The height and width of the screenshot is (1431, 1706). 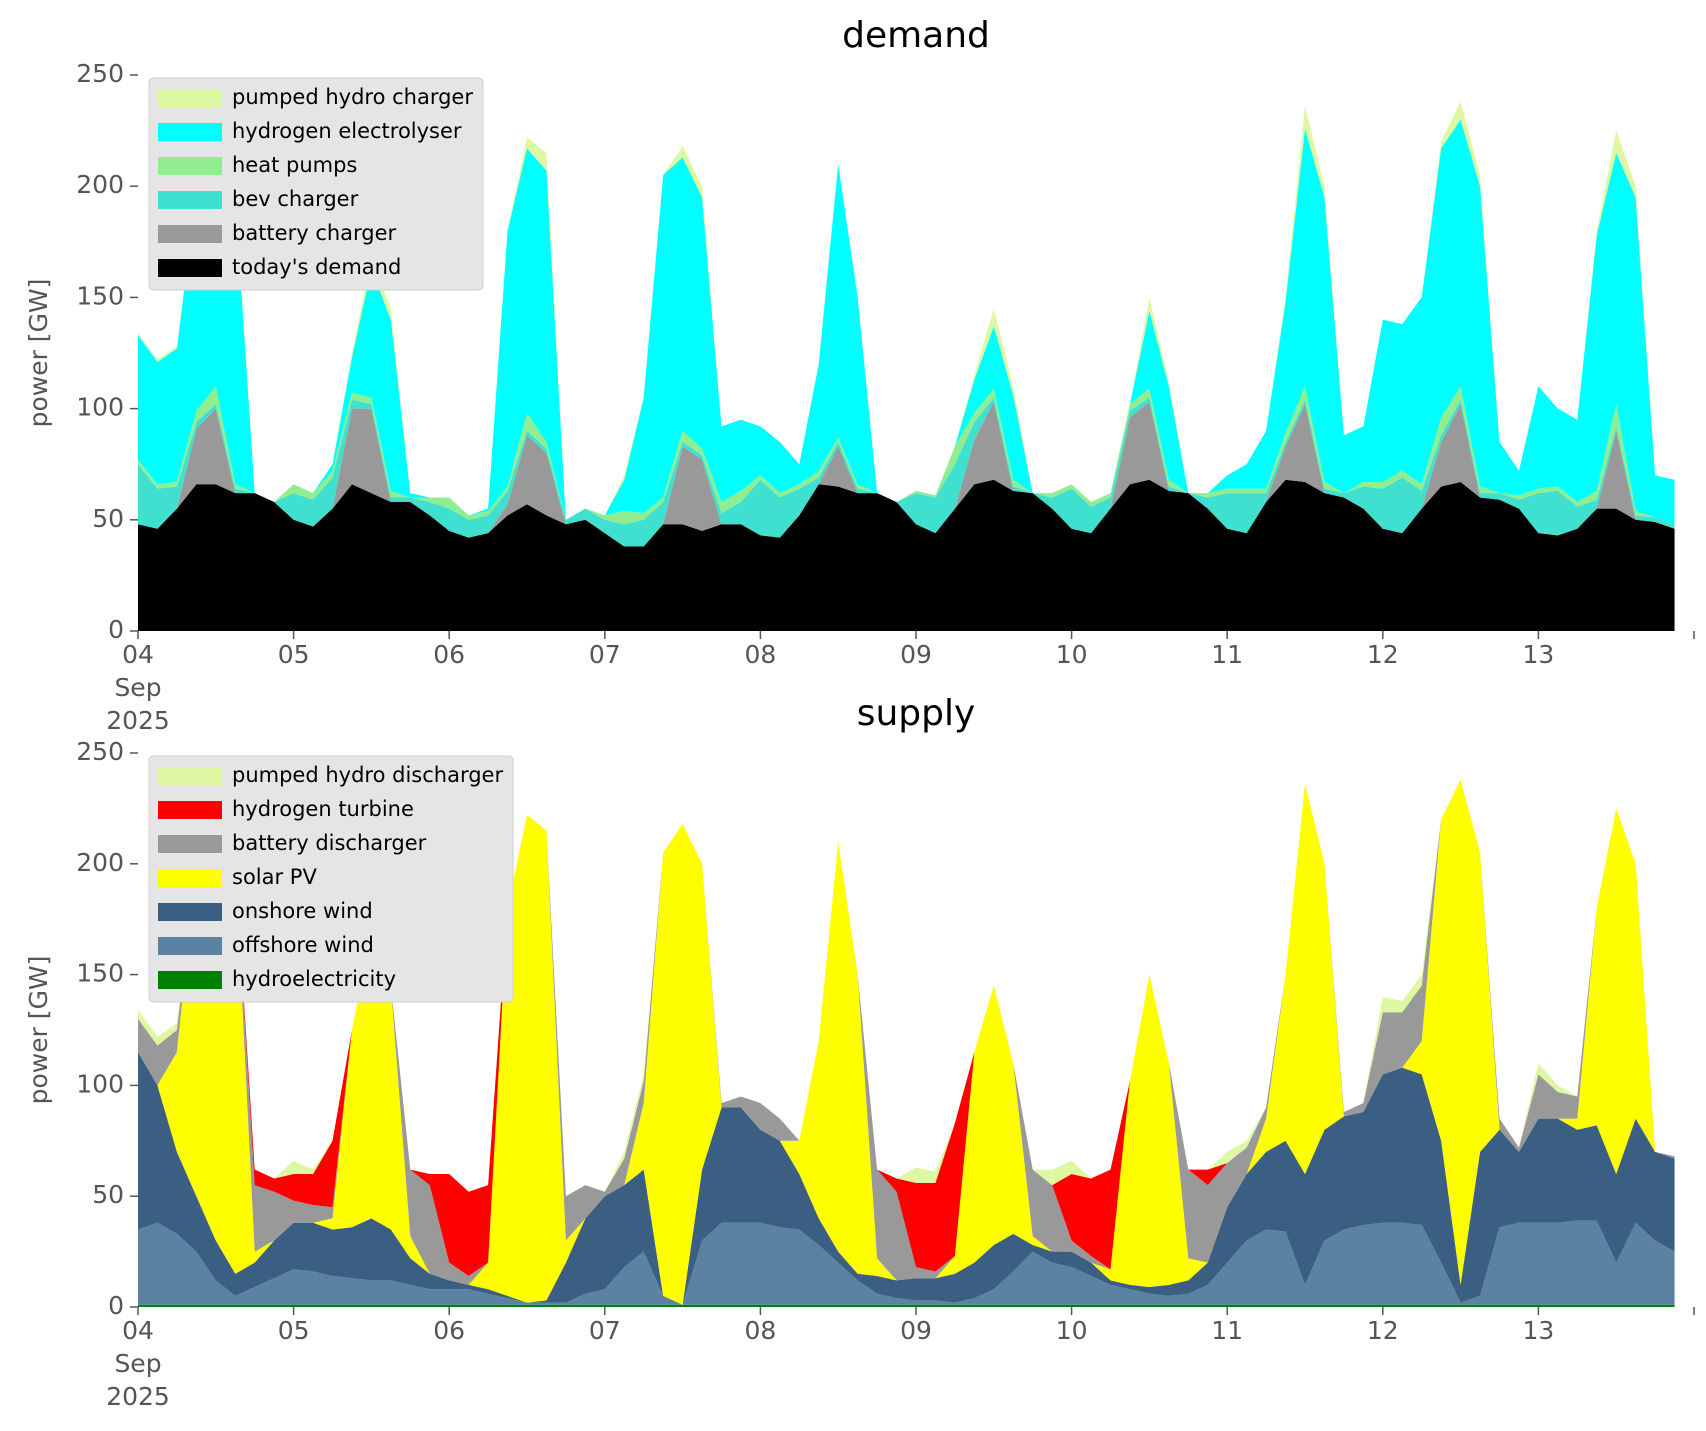 I want to click on legend-label: hydrogen turbine, so click(x=323, y=809).